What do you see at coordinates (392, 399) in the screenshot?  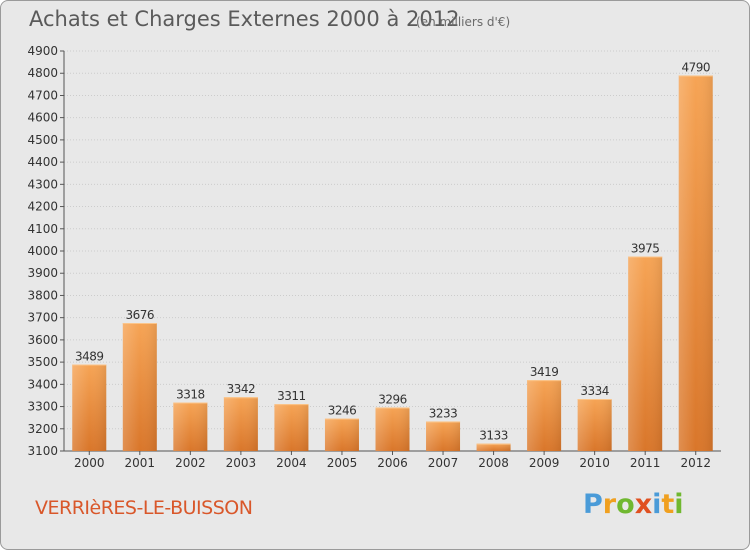 I see `data-label: 3296` at bounding box center [392, 399].